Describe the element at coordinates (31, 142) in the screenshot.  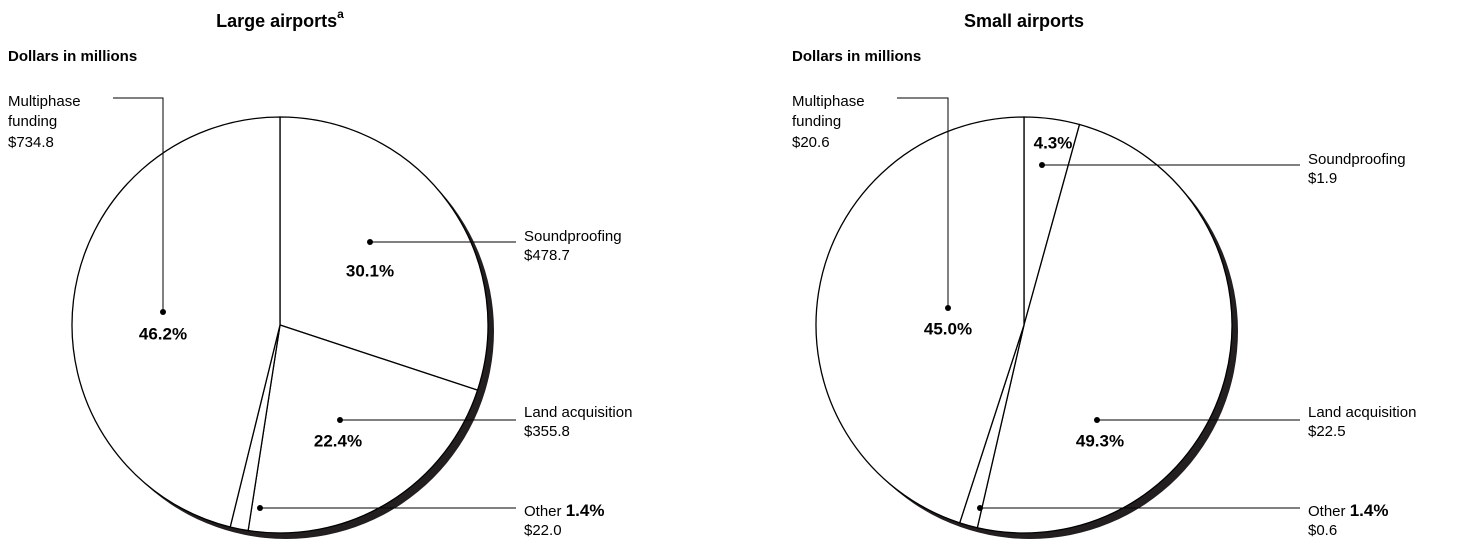
I see `amount-label: $734.8` at that location.